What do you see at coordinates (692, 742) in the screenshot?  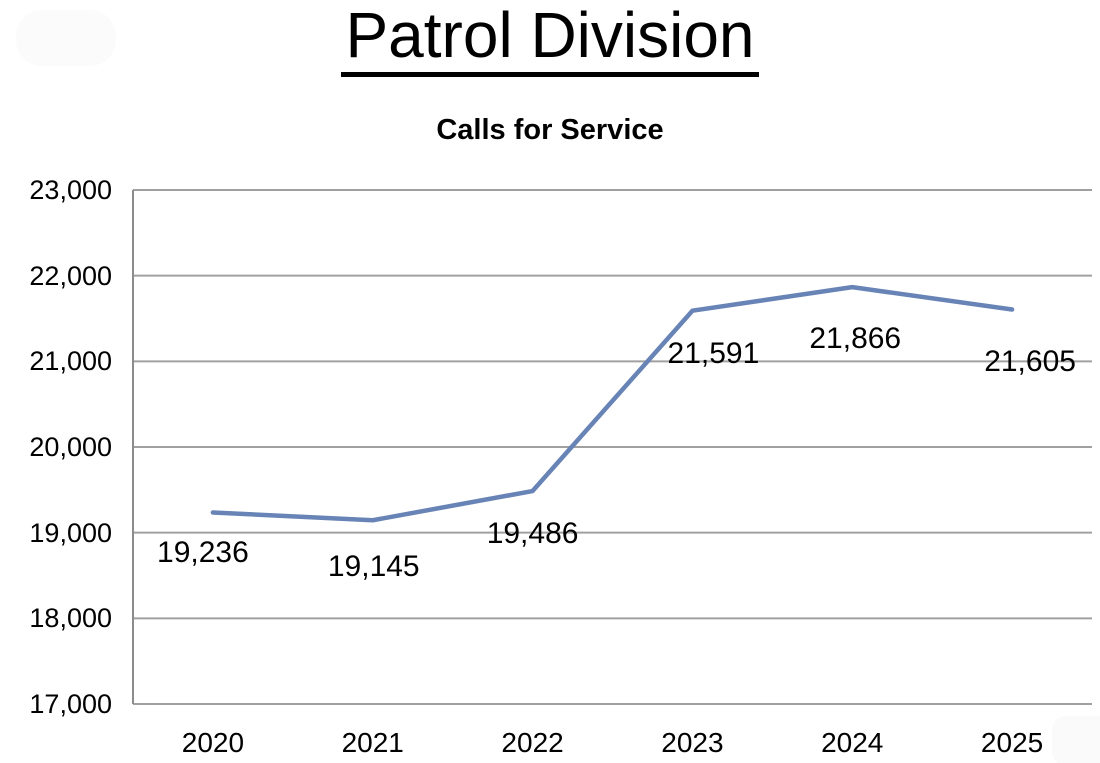 I see `x-tick-label: 2023` at bounding box center [692, 742].